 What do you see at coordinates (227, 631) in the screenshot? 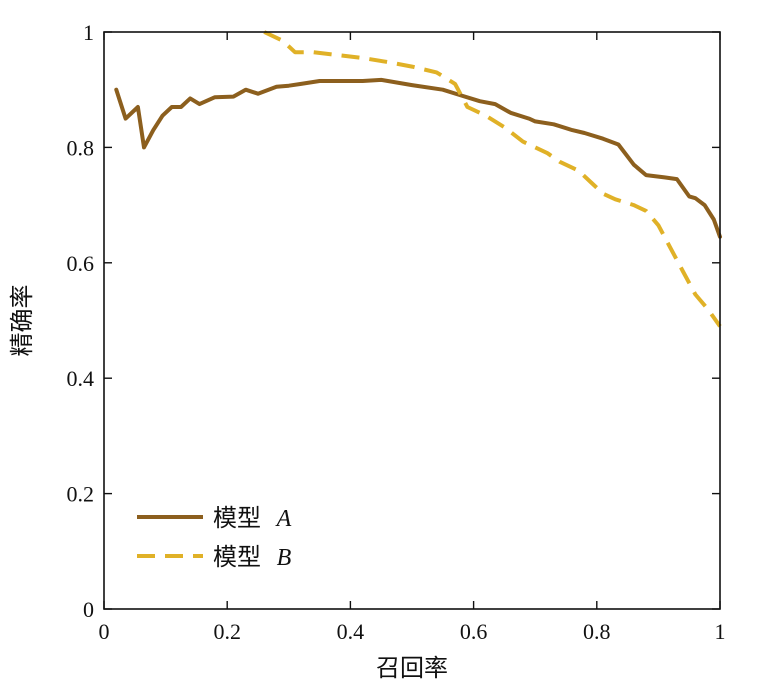
I see `x-tick-label: 0.2` at bounding box center [227, 631].